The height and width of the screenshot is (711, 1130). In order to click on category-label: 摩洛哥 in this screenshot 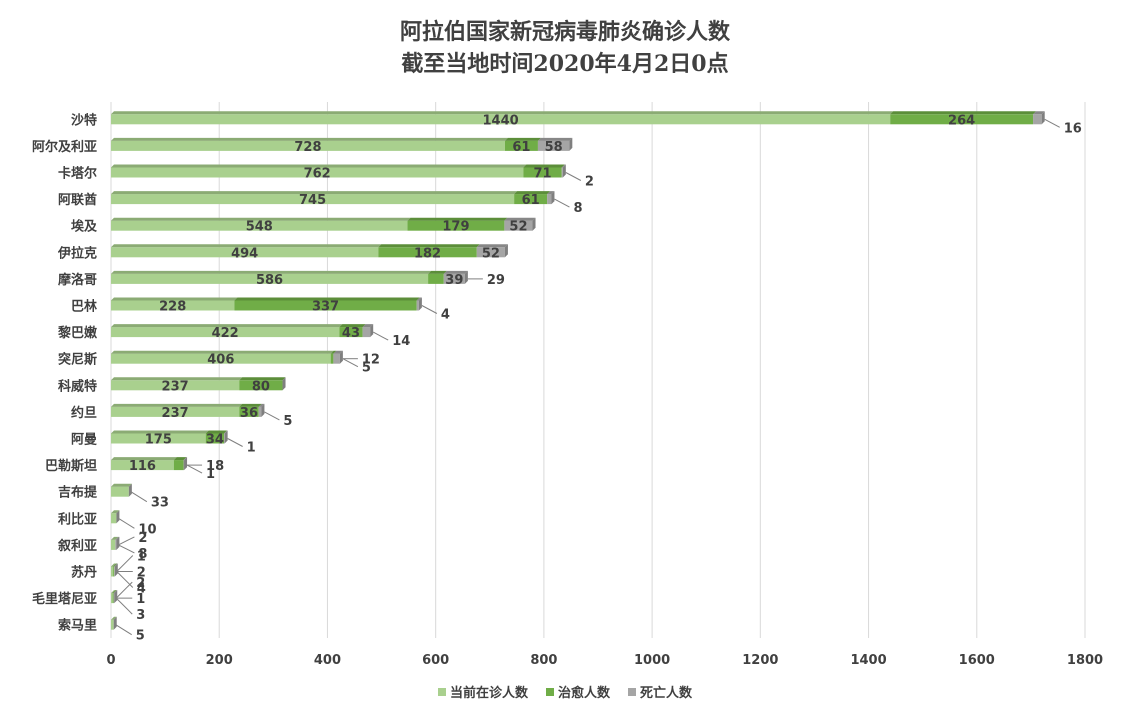, I will do `click(77, 280)`.